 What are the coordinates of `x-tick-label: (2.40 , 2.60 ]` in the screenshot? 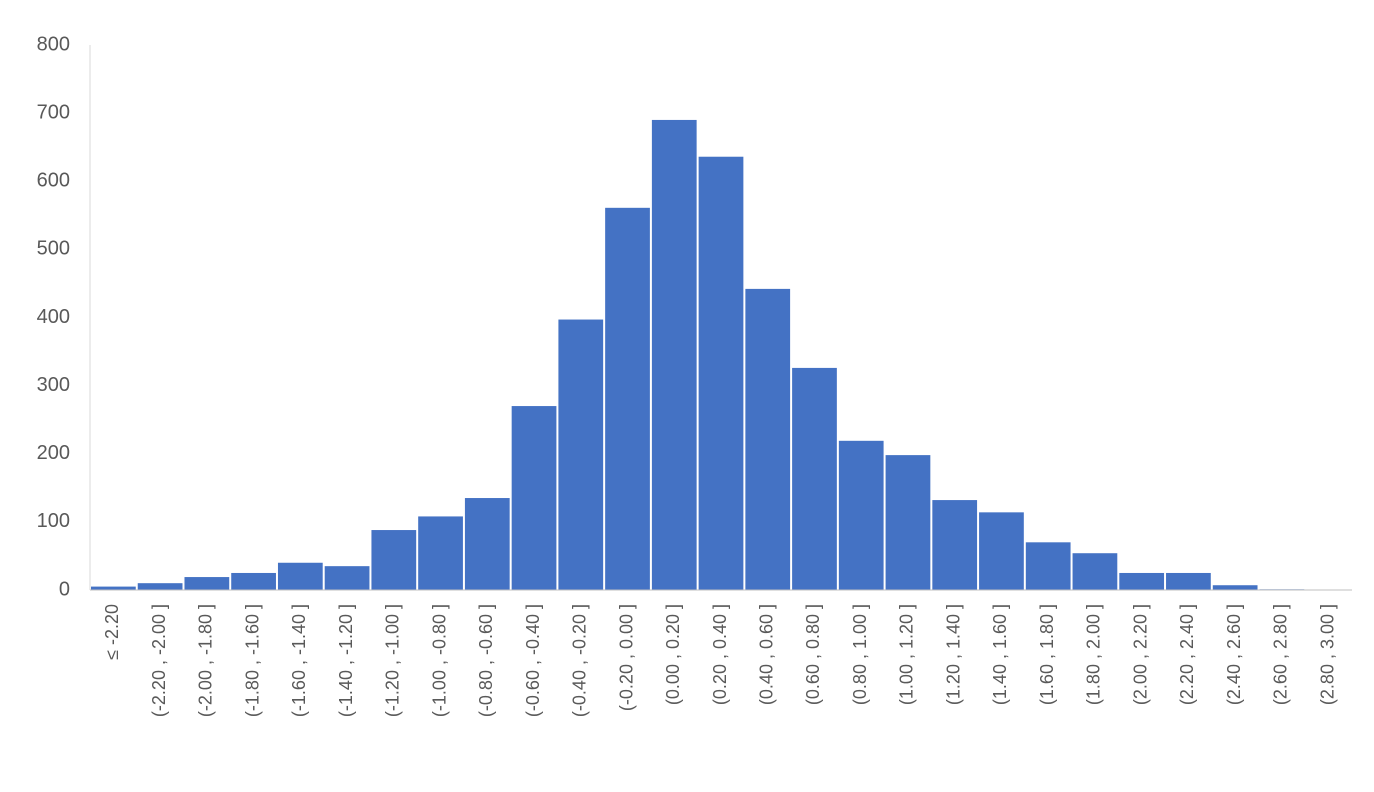 It's located at (1234, 654).